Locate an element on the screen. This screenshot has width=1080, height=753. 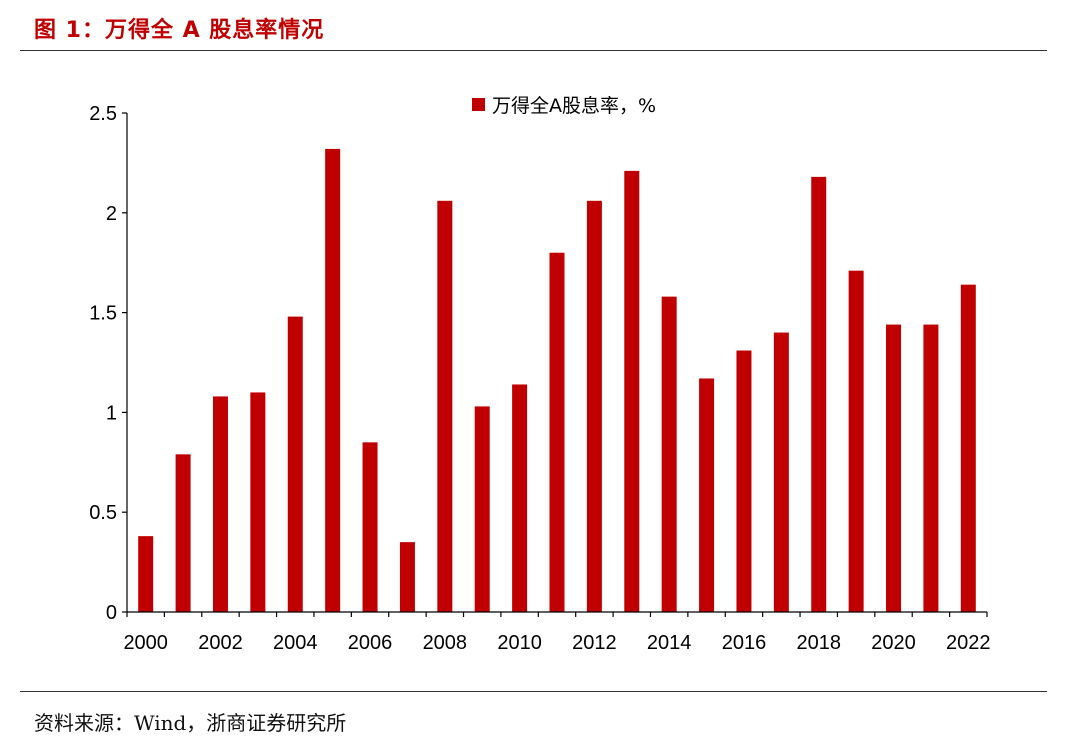
bar-2000 is located at coordinates (146, 574).